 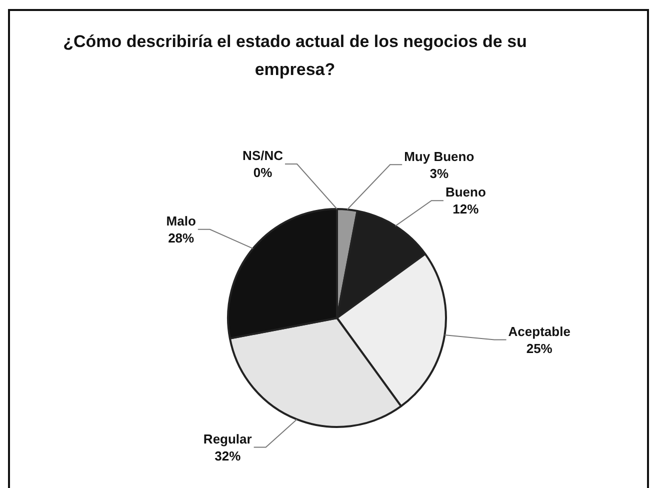 What do you see at coordinates (181, 238) in the screenshot?
I see `data-label: 28%` at bounding box center [181, 238].